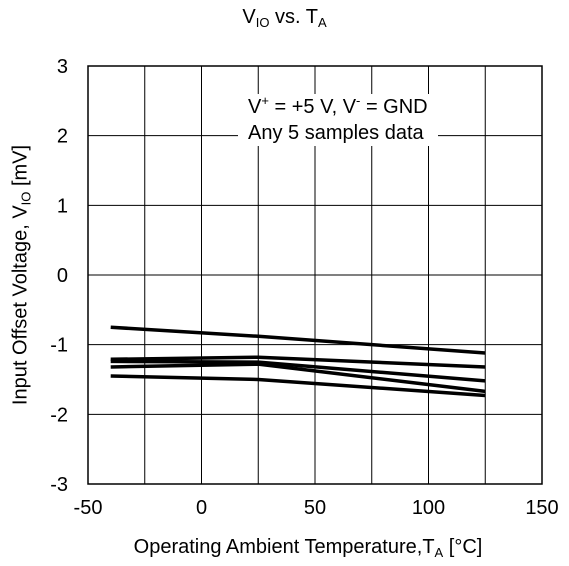  What do you see at coordinates (315, 508) in the screenshot?
I see `x-tick-label: 50` at bounding box center [315, 508].